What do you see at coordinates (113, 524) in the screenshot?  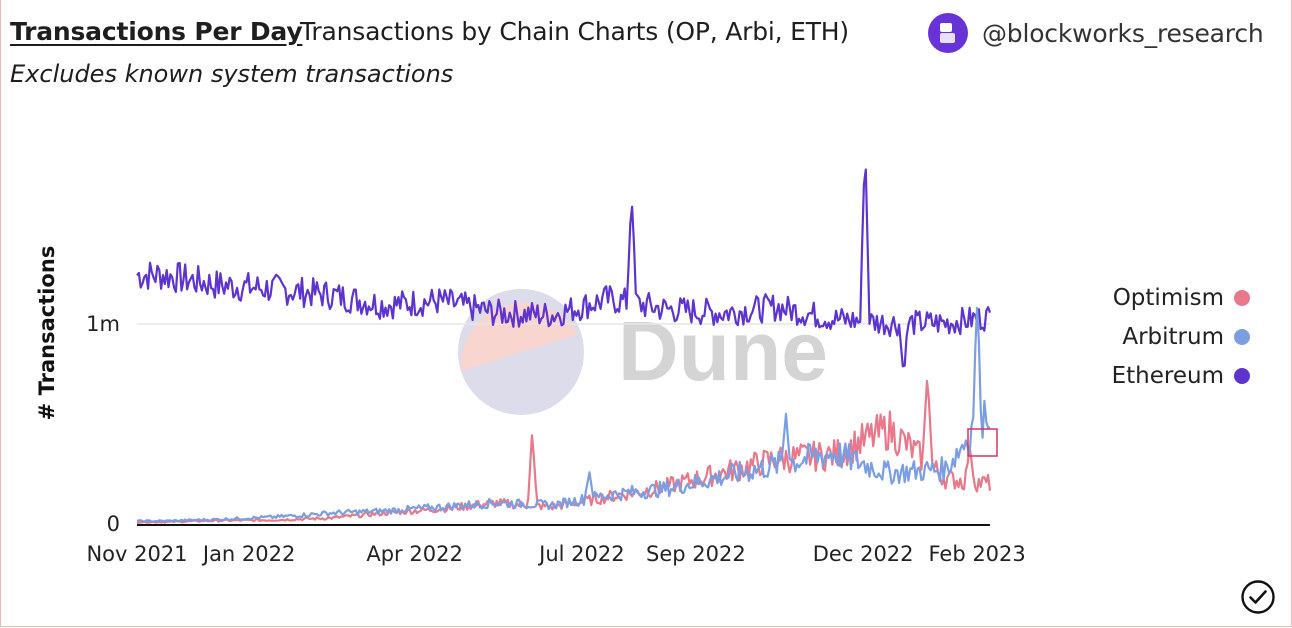 I see `y-tick-label: 0` at bounding box center [113, 524].